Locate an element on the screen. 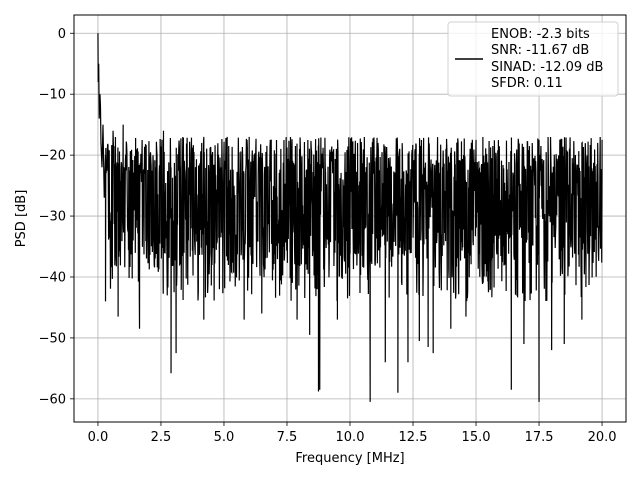 This screenshot has height=480, width=640. y-axis-ticks: 0 −10 −20 −30 −40 −50 −60 is located at coordinates (56, 217).